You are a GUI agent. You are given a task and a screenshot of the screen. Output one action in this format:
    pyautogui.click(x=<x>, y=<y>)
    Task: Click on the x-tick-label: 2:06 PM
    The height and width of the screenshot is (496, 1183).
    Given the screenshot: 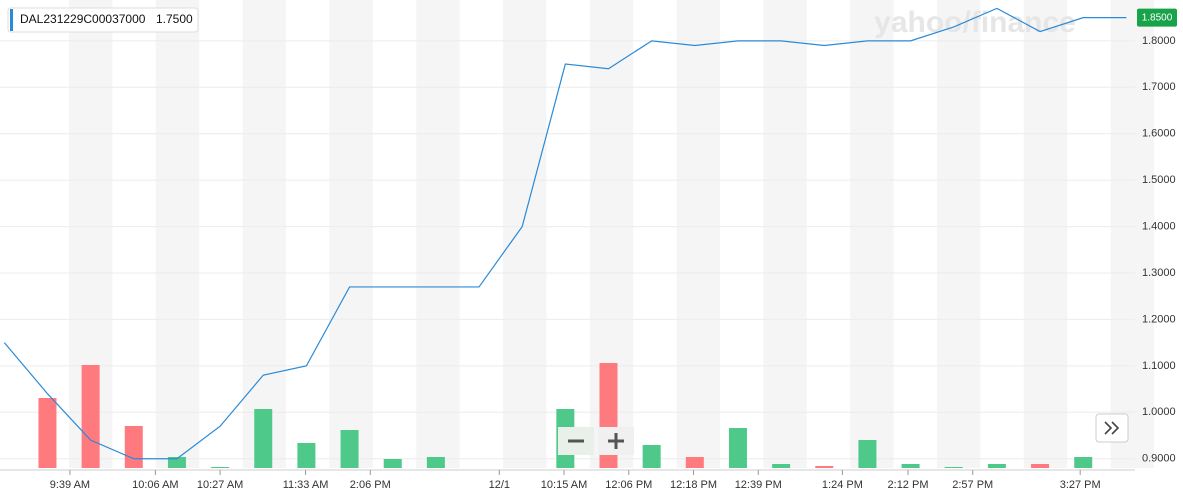 What is the action you would take?
    pyautogui.click(x=370, y=485)
    